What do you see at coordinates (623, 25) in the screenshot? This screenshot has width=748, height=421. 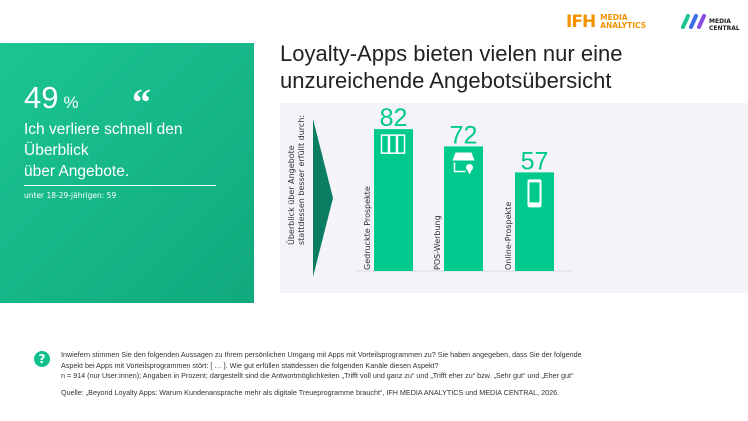 I see `ifh-logo-analytics: ANALYTICS` at bounding box center [623, 25].